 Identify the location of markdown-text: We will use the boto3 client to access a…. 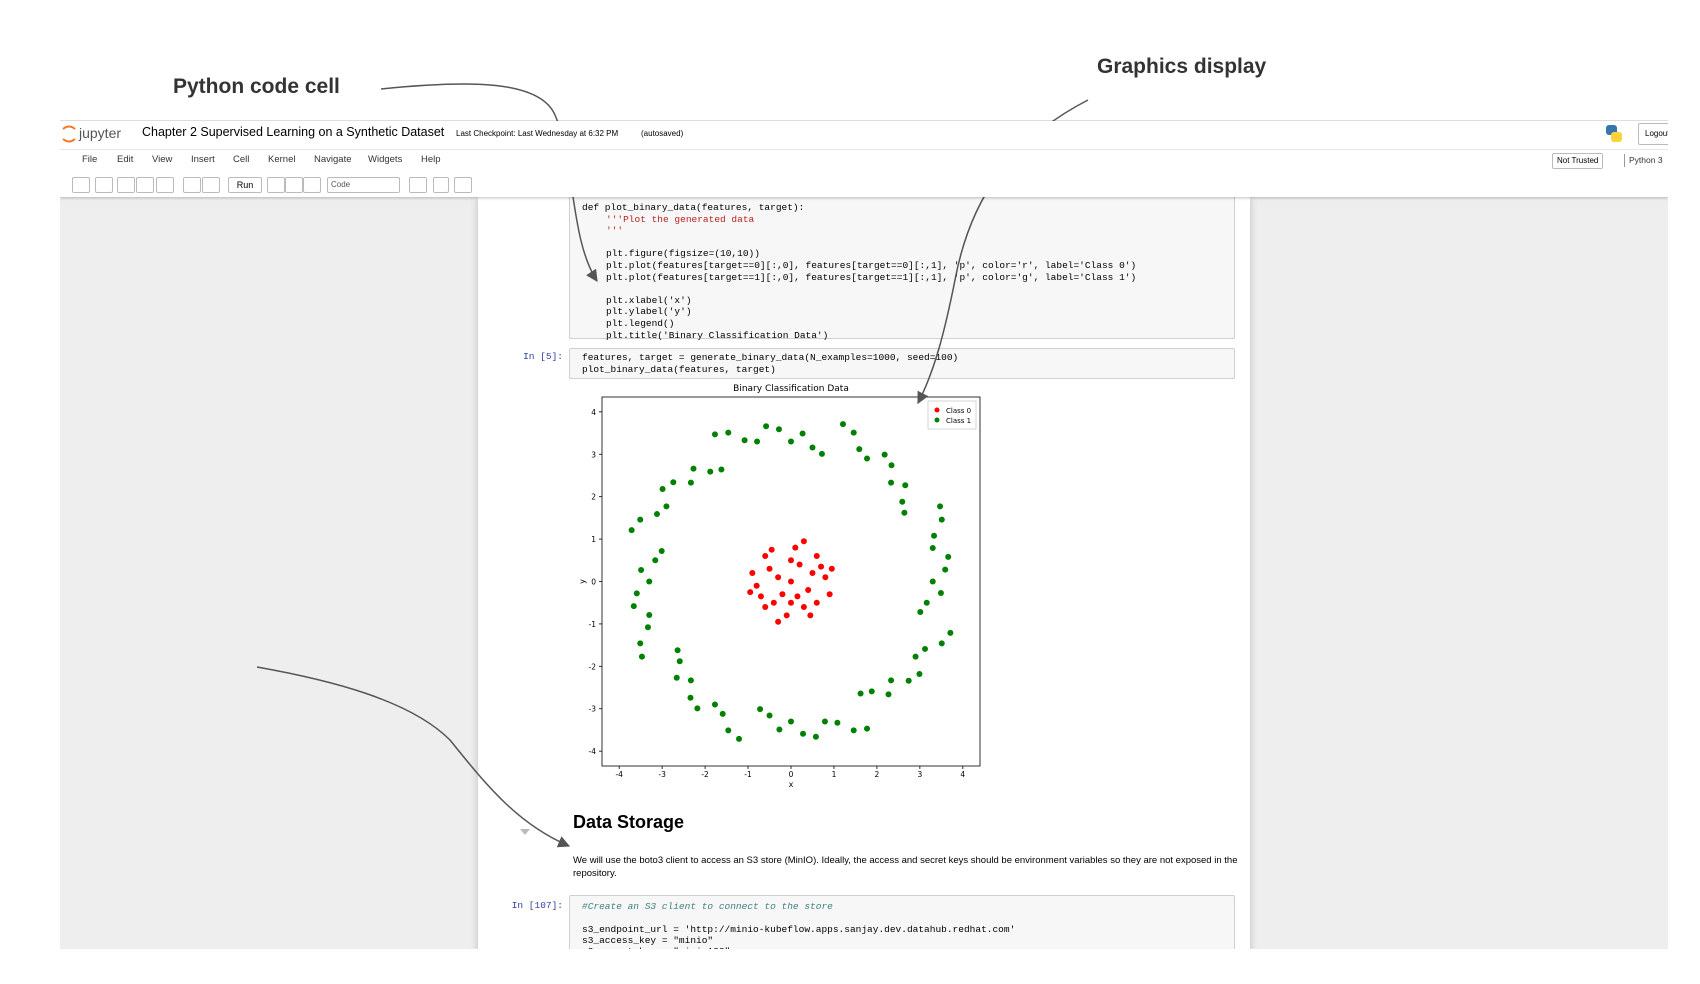
(905, 867).